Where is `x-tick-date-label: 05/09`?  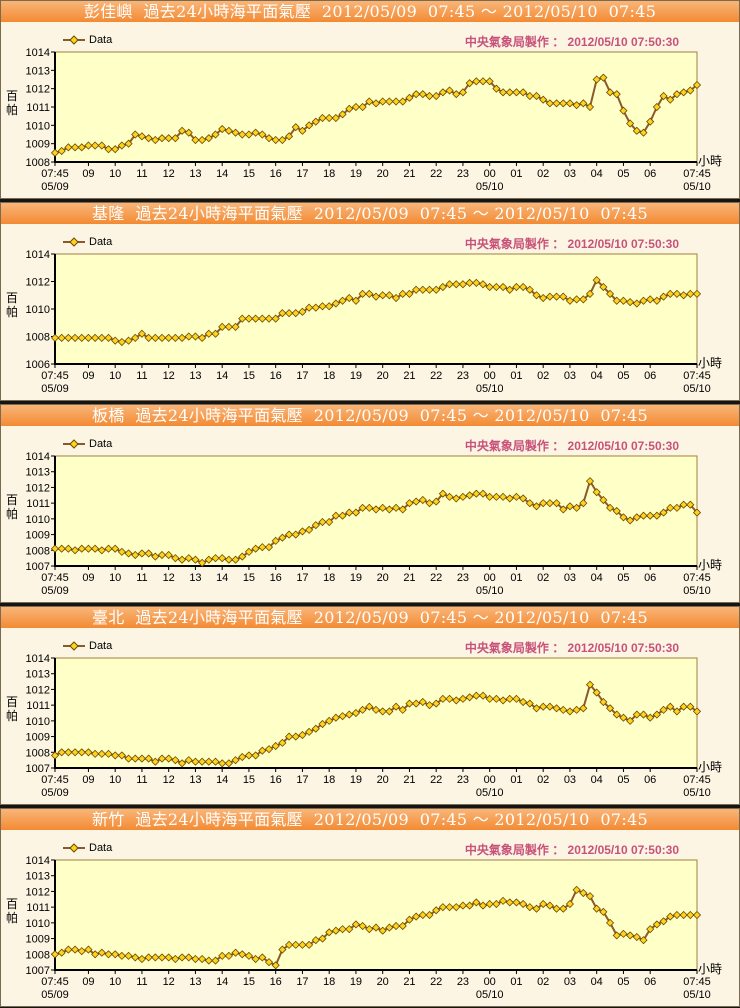 x-tick-date-label: 05/09 is located at coordinates (55, 187).